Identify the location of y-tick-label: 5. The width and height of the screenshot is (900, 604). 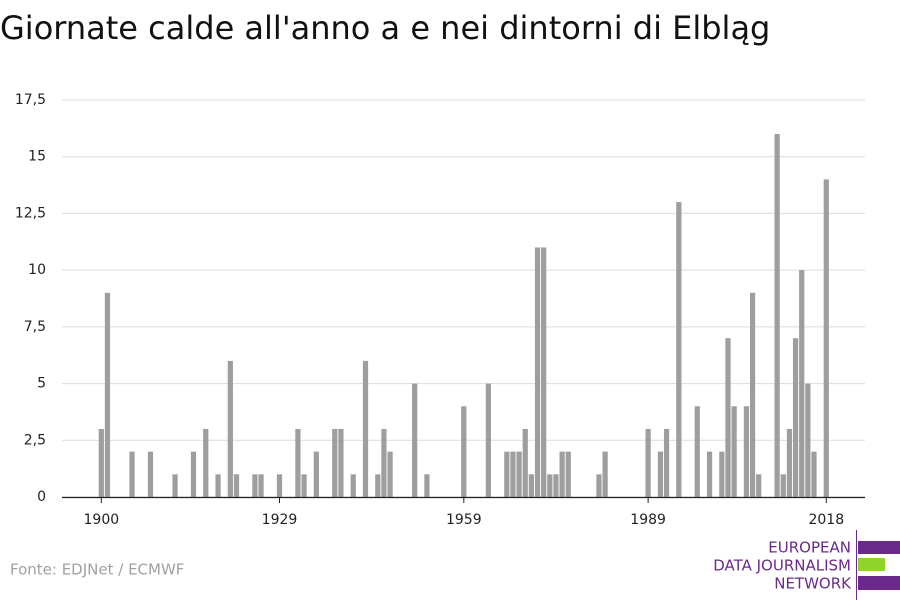
(41, 384).